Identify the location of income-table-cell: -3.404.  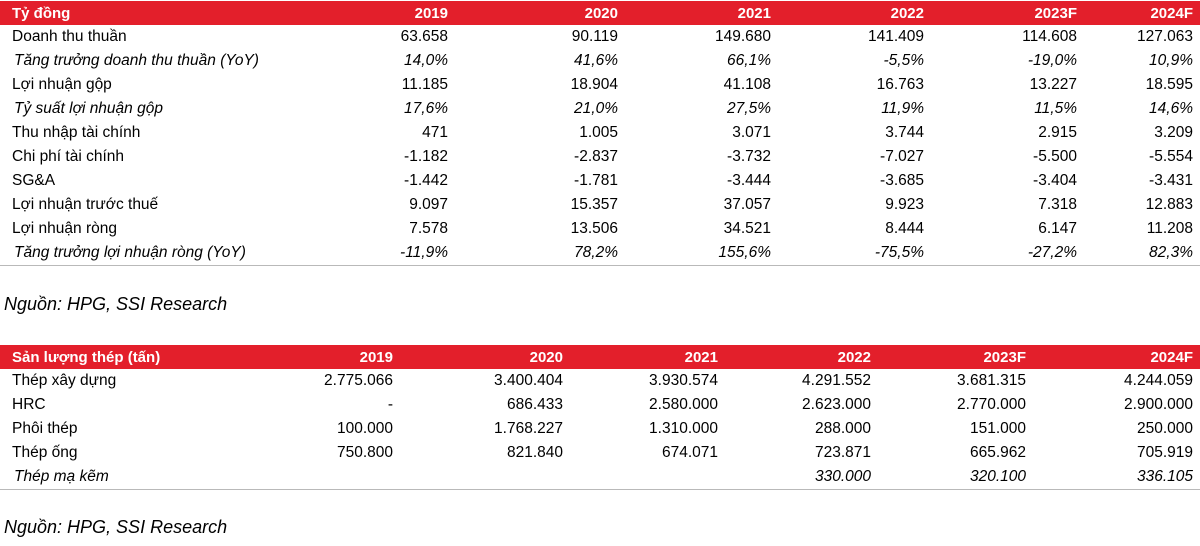
(1055, 180).